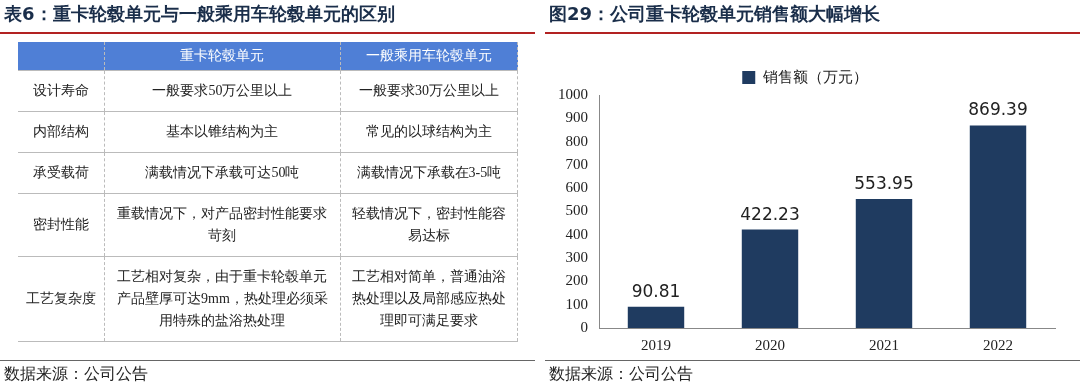 This screenshot has height=389, width=1080. I want to click on text: 重载情况下，对产品密封性能要求苛刻, so click(222, 224).